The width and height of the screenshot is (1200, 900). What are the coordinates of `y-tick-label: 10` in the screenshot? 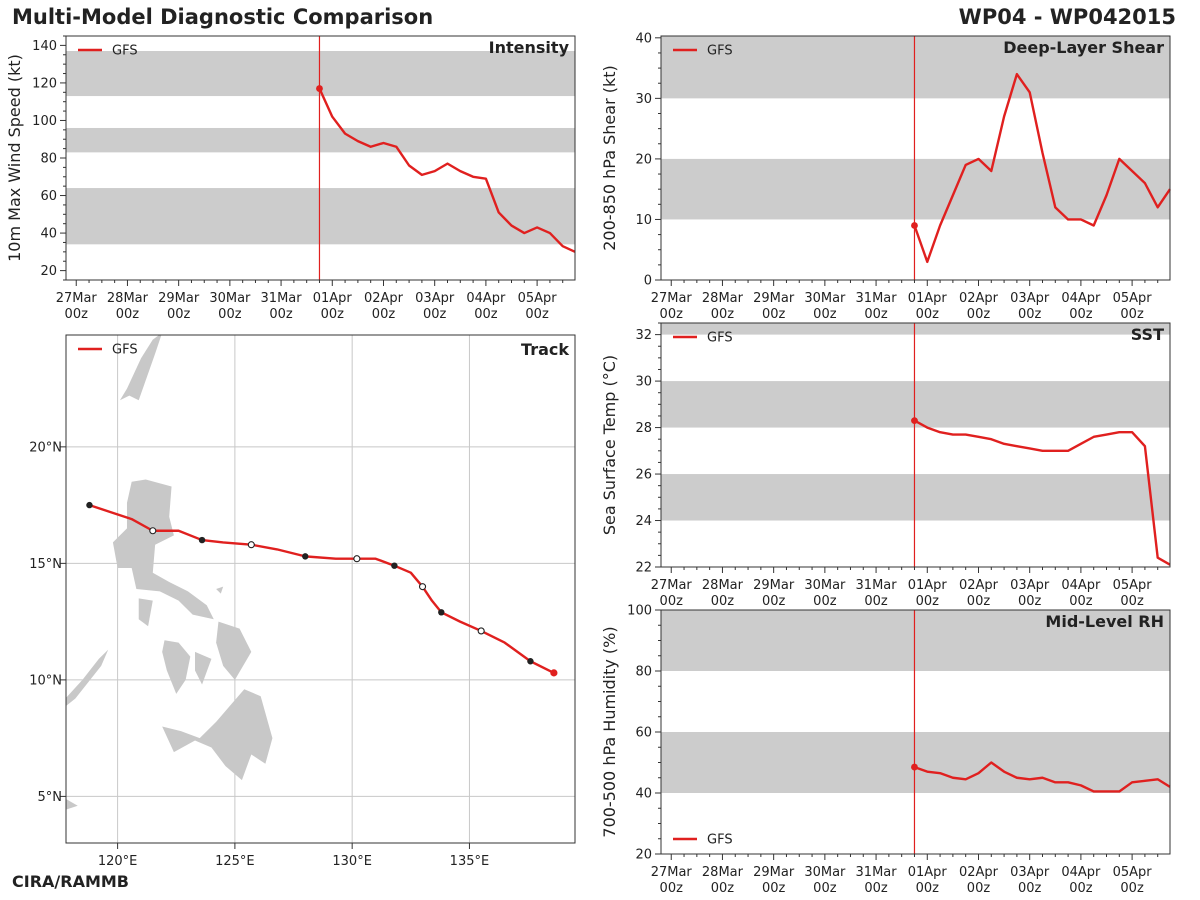 It's located at (643, 220).